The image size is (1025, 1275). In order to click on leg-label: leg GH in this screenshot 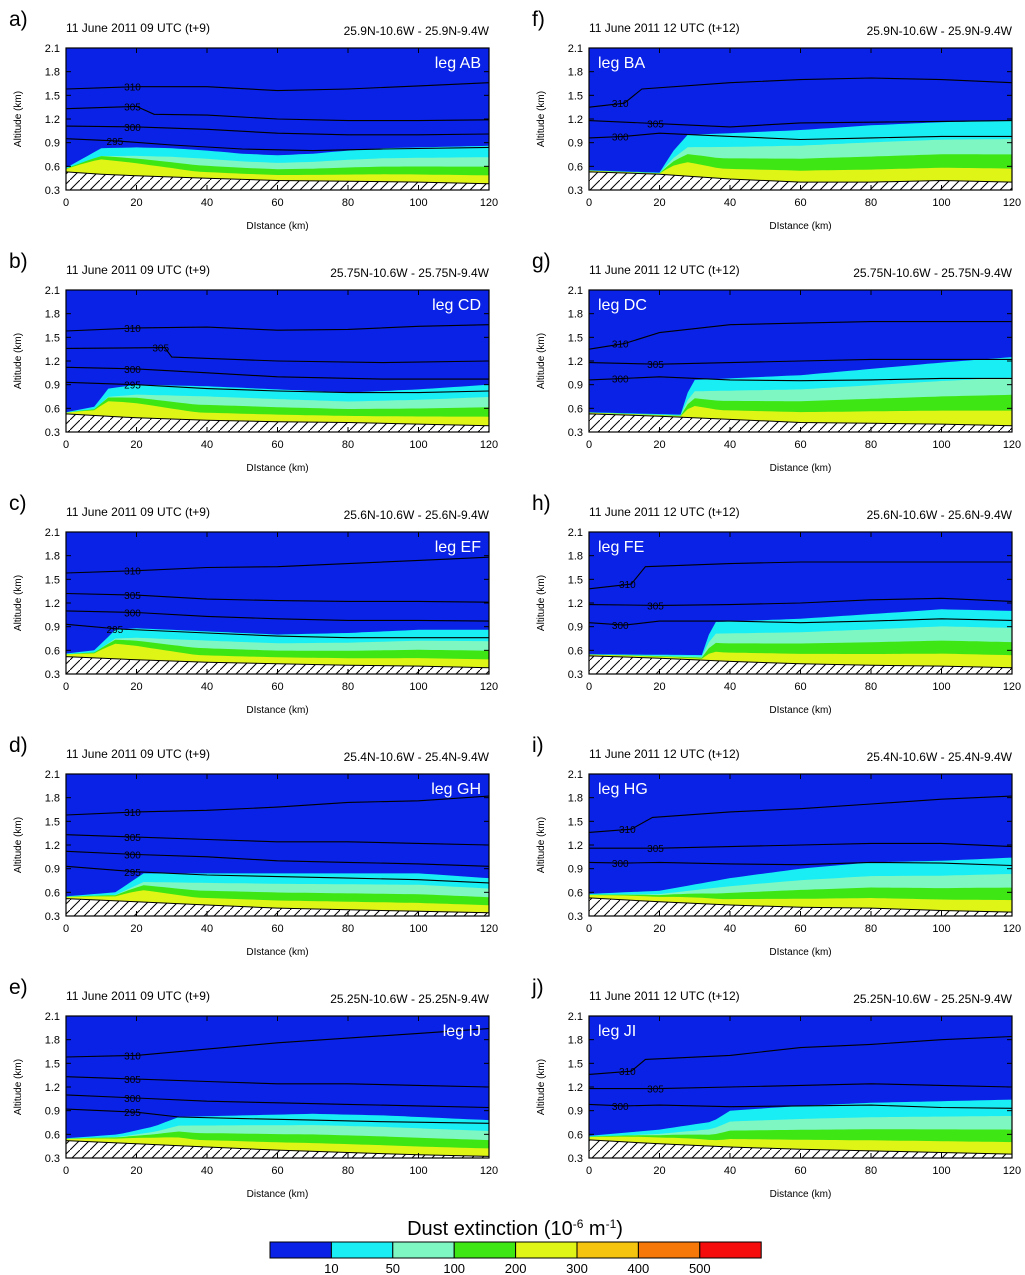, I will do `click(456, 789)`.